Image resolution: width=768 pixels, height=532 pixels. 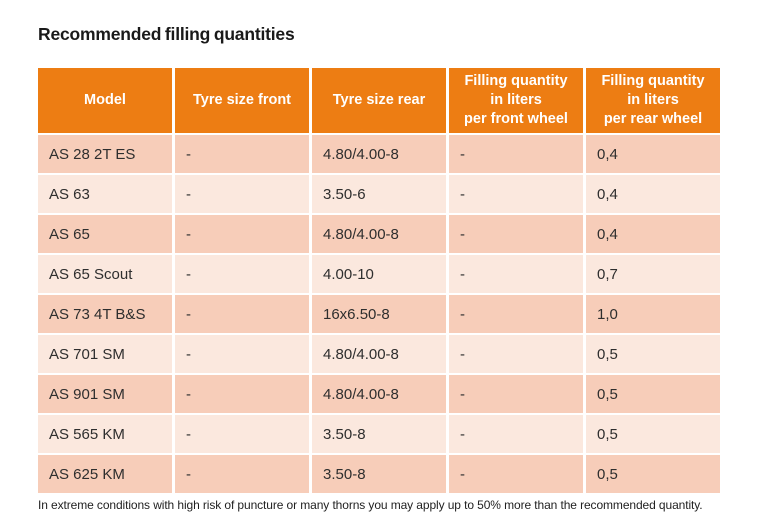 I want to click on table-cell: AS 701 SM, so click(x=105, y=354).